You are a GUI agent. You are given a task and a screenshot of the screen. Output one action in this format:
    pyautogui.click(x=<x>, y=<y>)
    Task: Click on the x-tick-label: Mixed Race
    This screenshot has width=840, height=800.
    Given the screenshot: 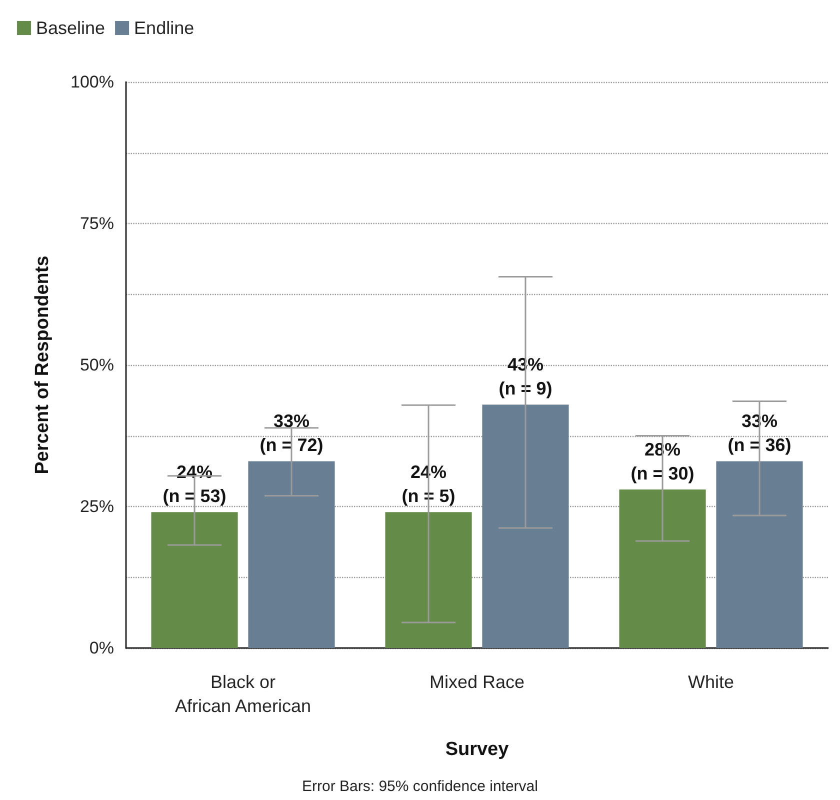 What is the action you would take?
    pyautogui.click(x=477, y=682)
    